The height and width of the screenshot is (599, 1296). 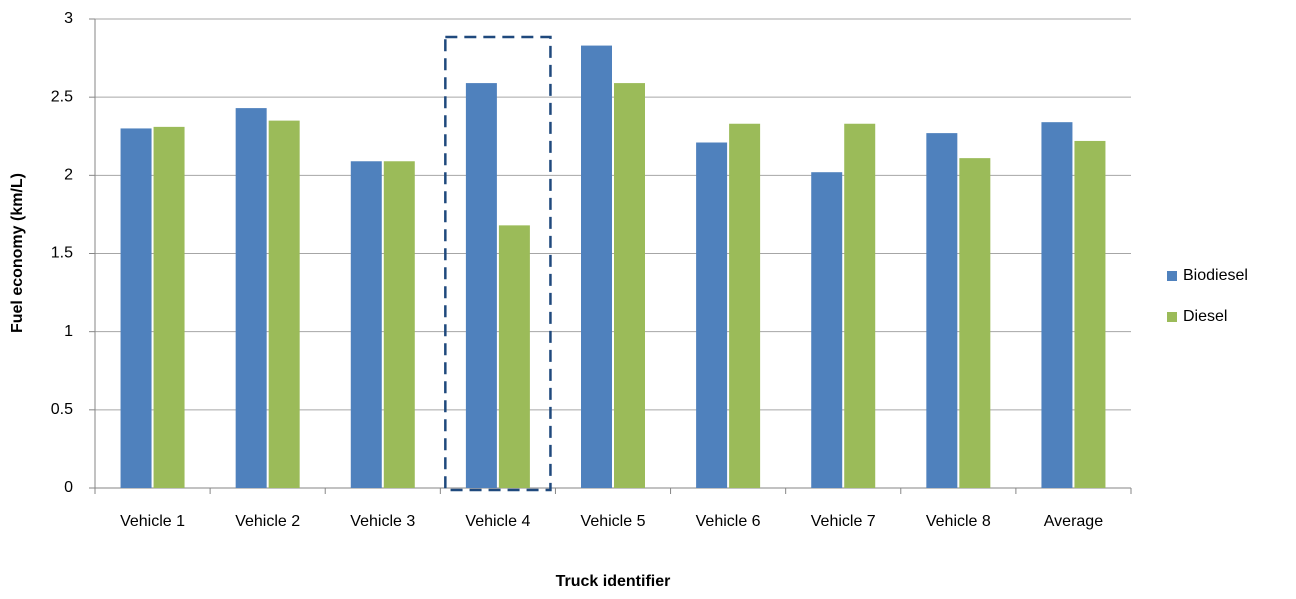 I want to click on highlight-box, so click(x=498, y=263).